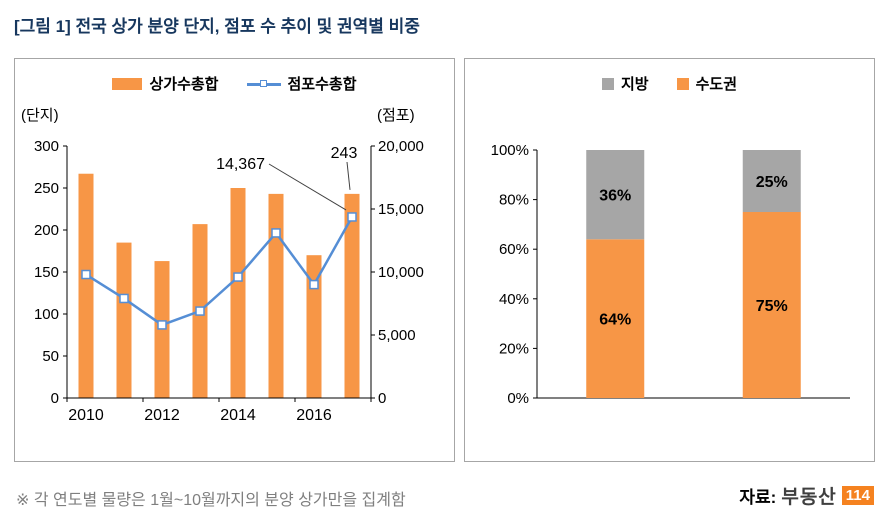 The width and height of the screenshot is (886, 530). I want to click on figure-title: [그림 1] 전국 상가 분양 단지, 점포 수 추이 및 권역별 비중, so click(217, 26).